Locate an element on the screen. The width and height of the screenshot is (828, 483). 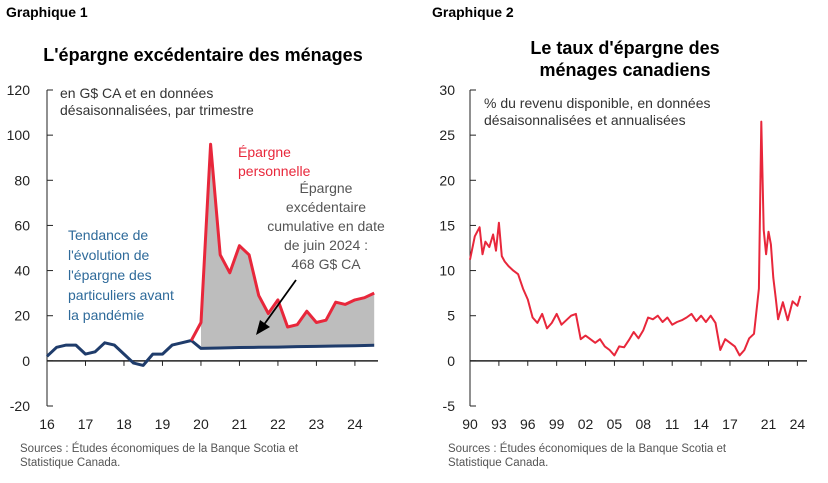
x-tick-label: 93 is located at coordinates (499, 424).